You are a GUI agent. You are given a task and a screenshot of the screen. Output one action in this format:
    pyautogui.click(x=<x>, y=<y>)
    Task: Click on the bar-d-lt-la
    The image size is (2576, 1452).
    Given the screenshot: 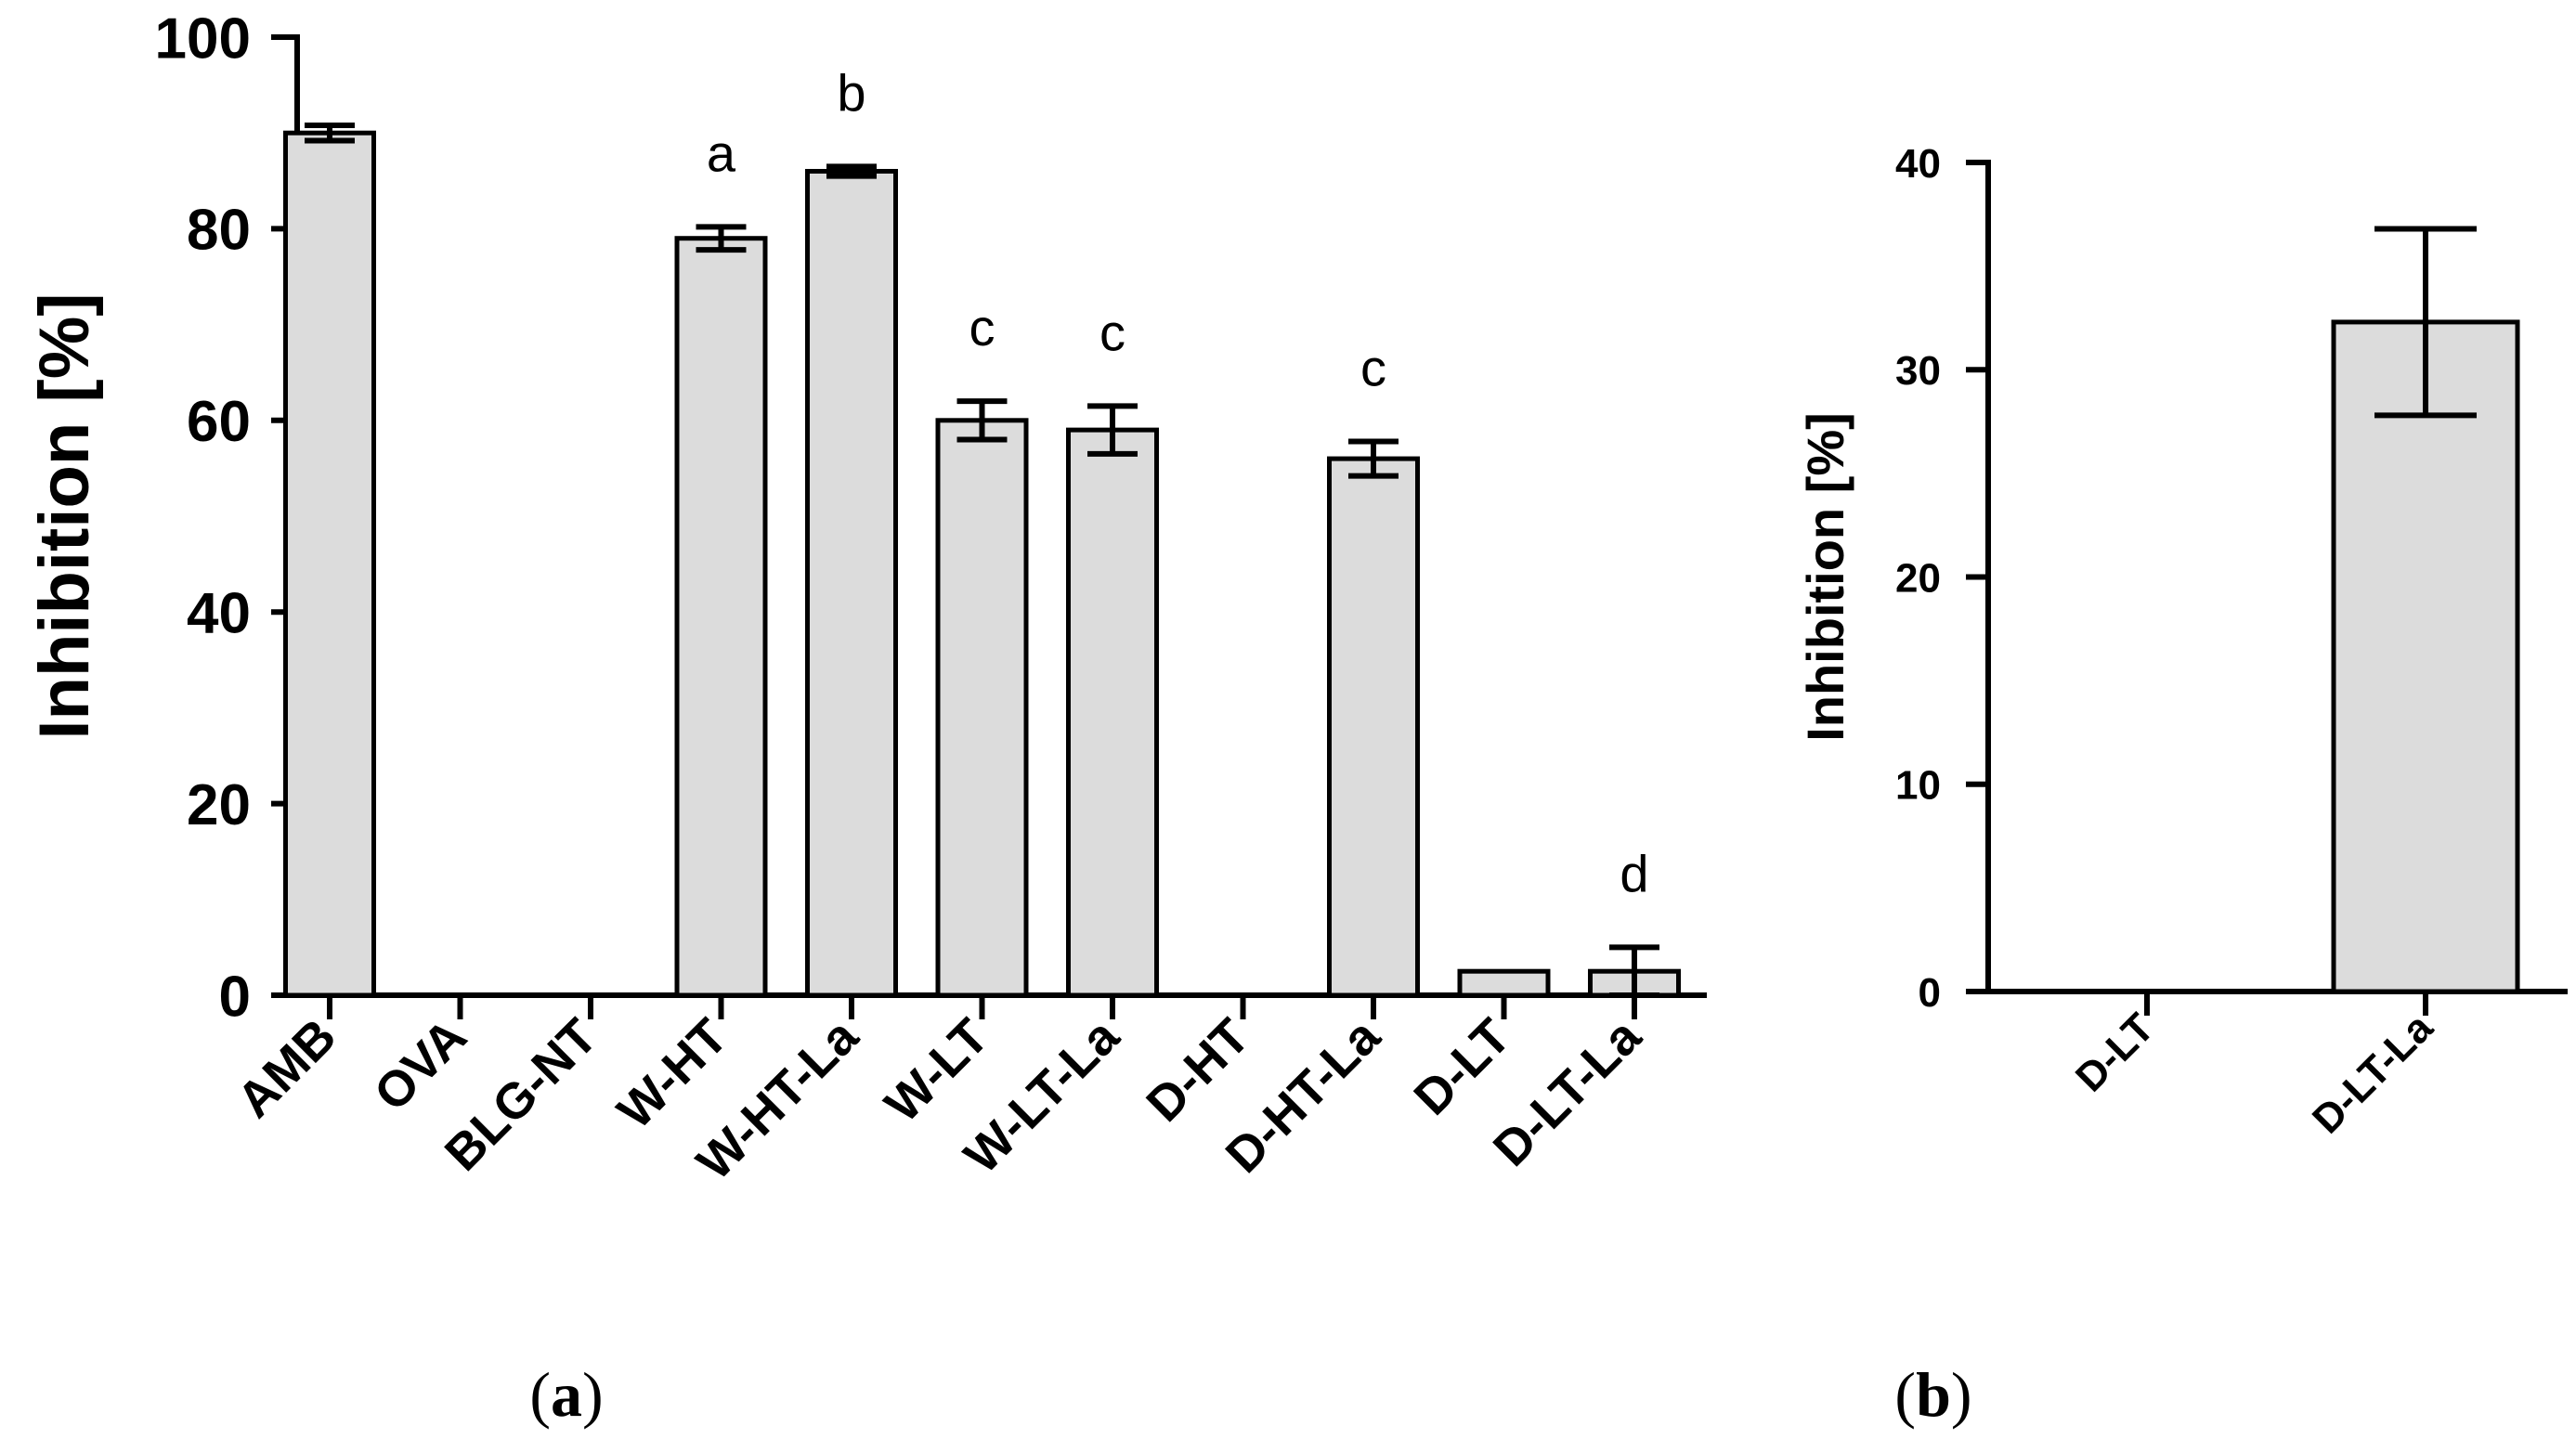 What is the action you would take?
    pyautogui.click(x=2425, y=656)
    